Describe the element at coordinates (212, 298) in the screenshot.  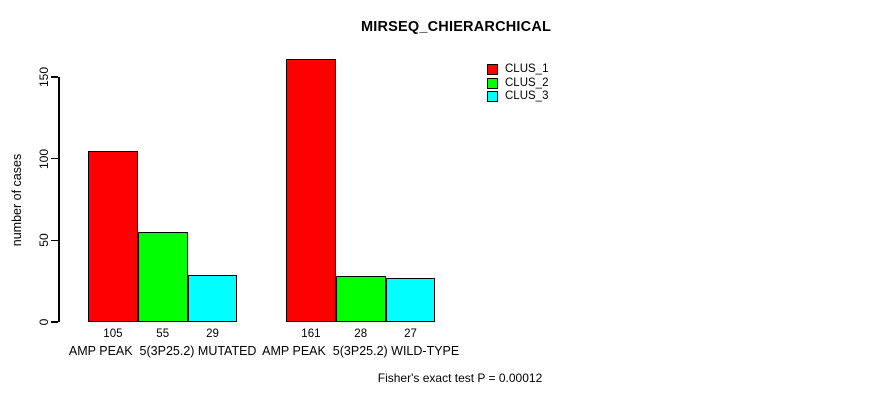
I see `bar-clus_3-group1` at that location.